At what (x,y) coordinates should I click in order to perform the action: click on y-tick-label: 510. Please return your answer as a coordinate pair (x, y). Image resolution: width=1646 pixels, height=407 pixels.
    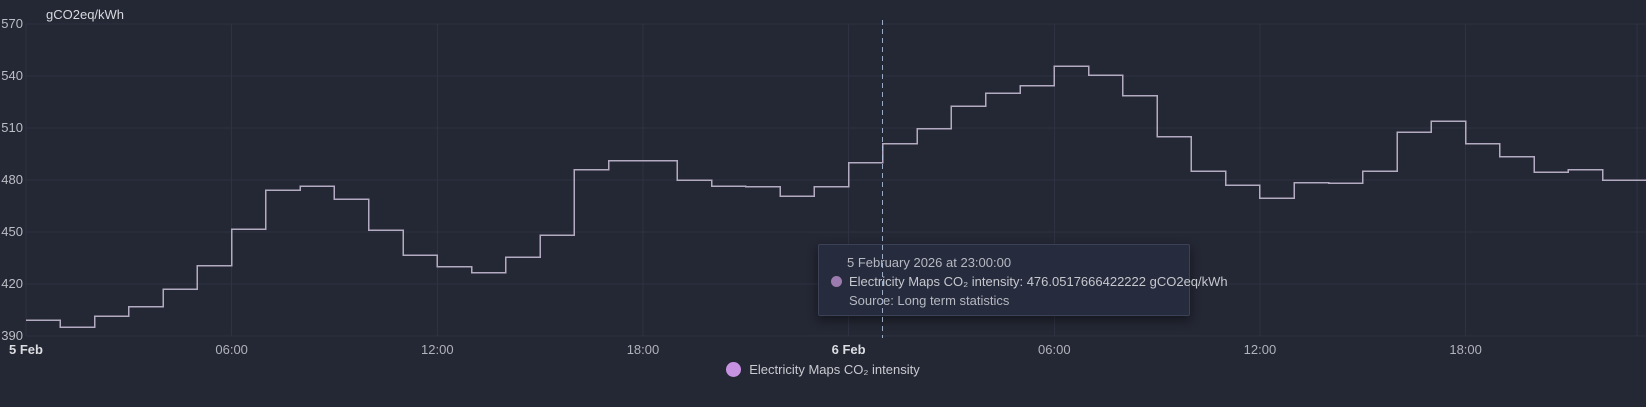
    Looking at the image, I should click on (12, 127).